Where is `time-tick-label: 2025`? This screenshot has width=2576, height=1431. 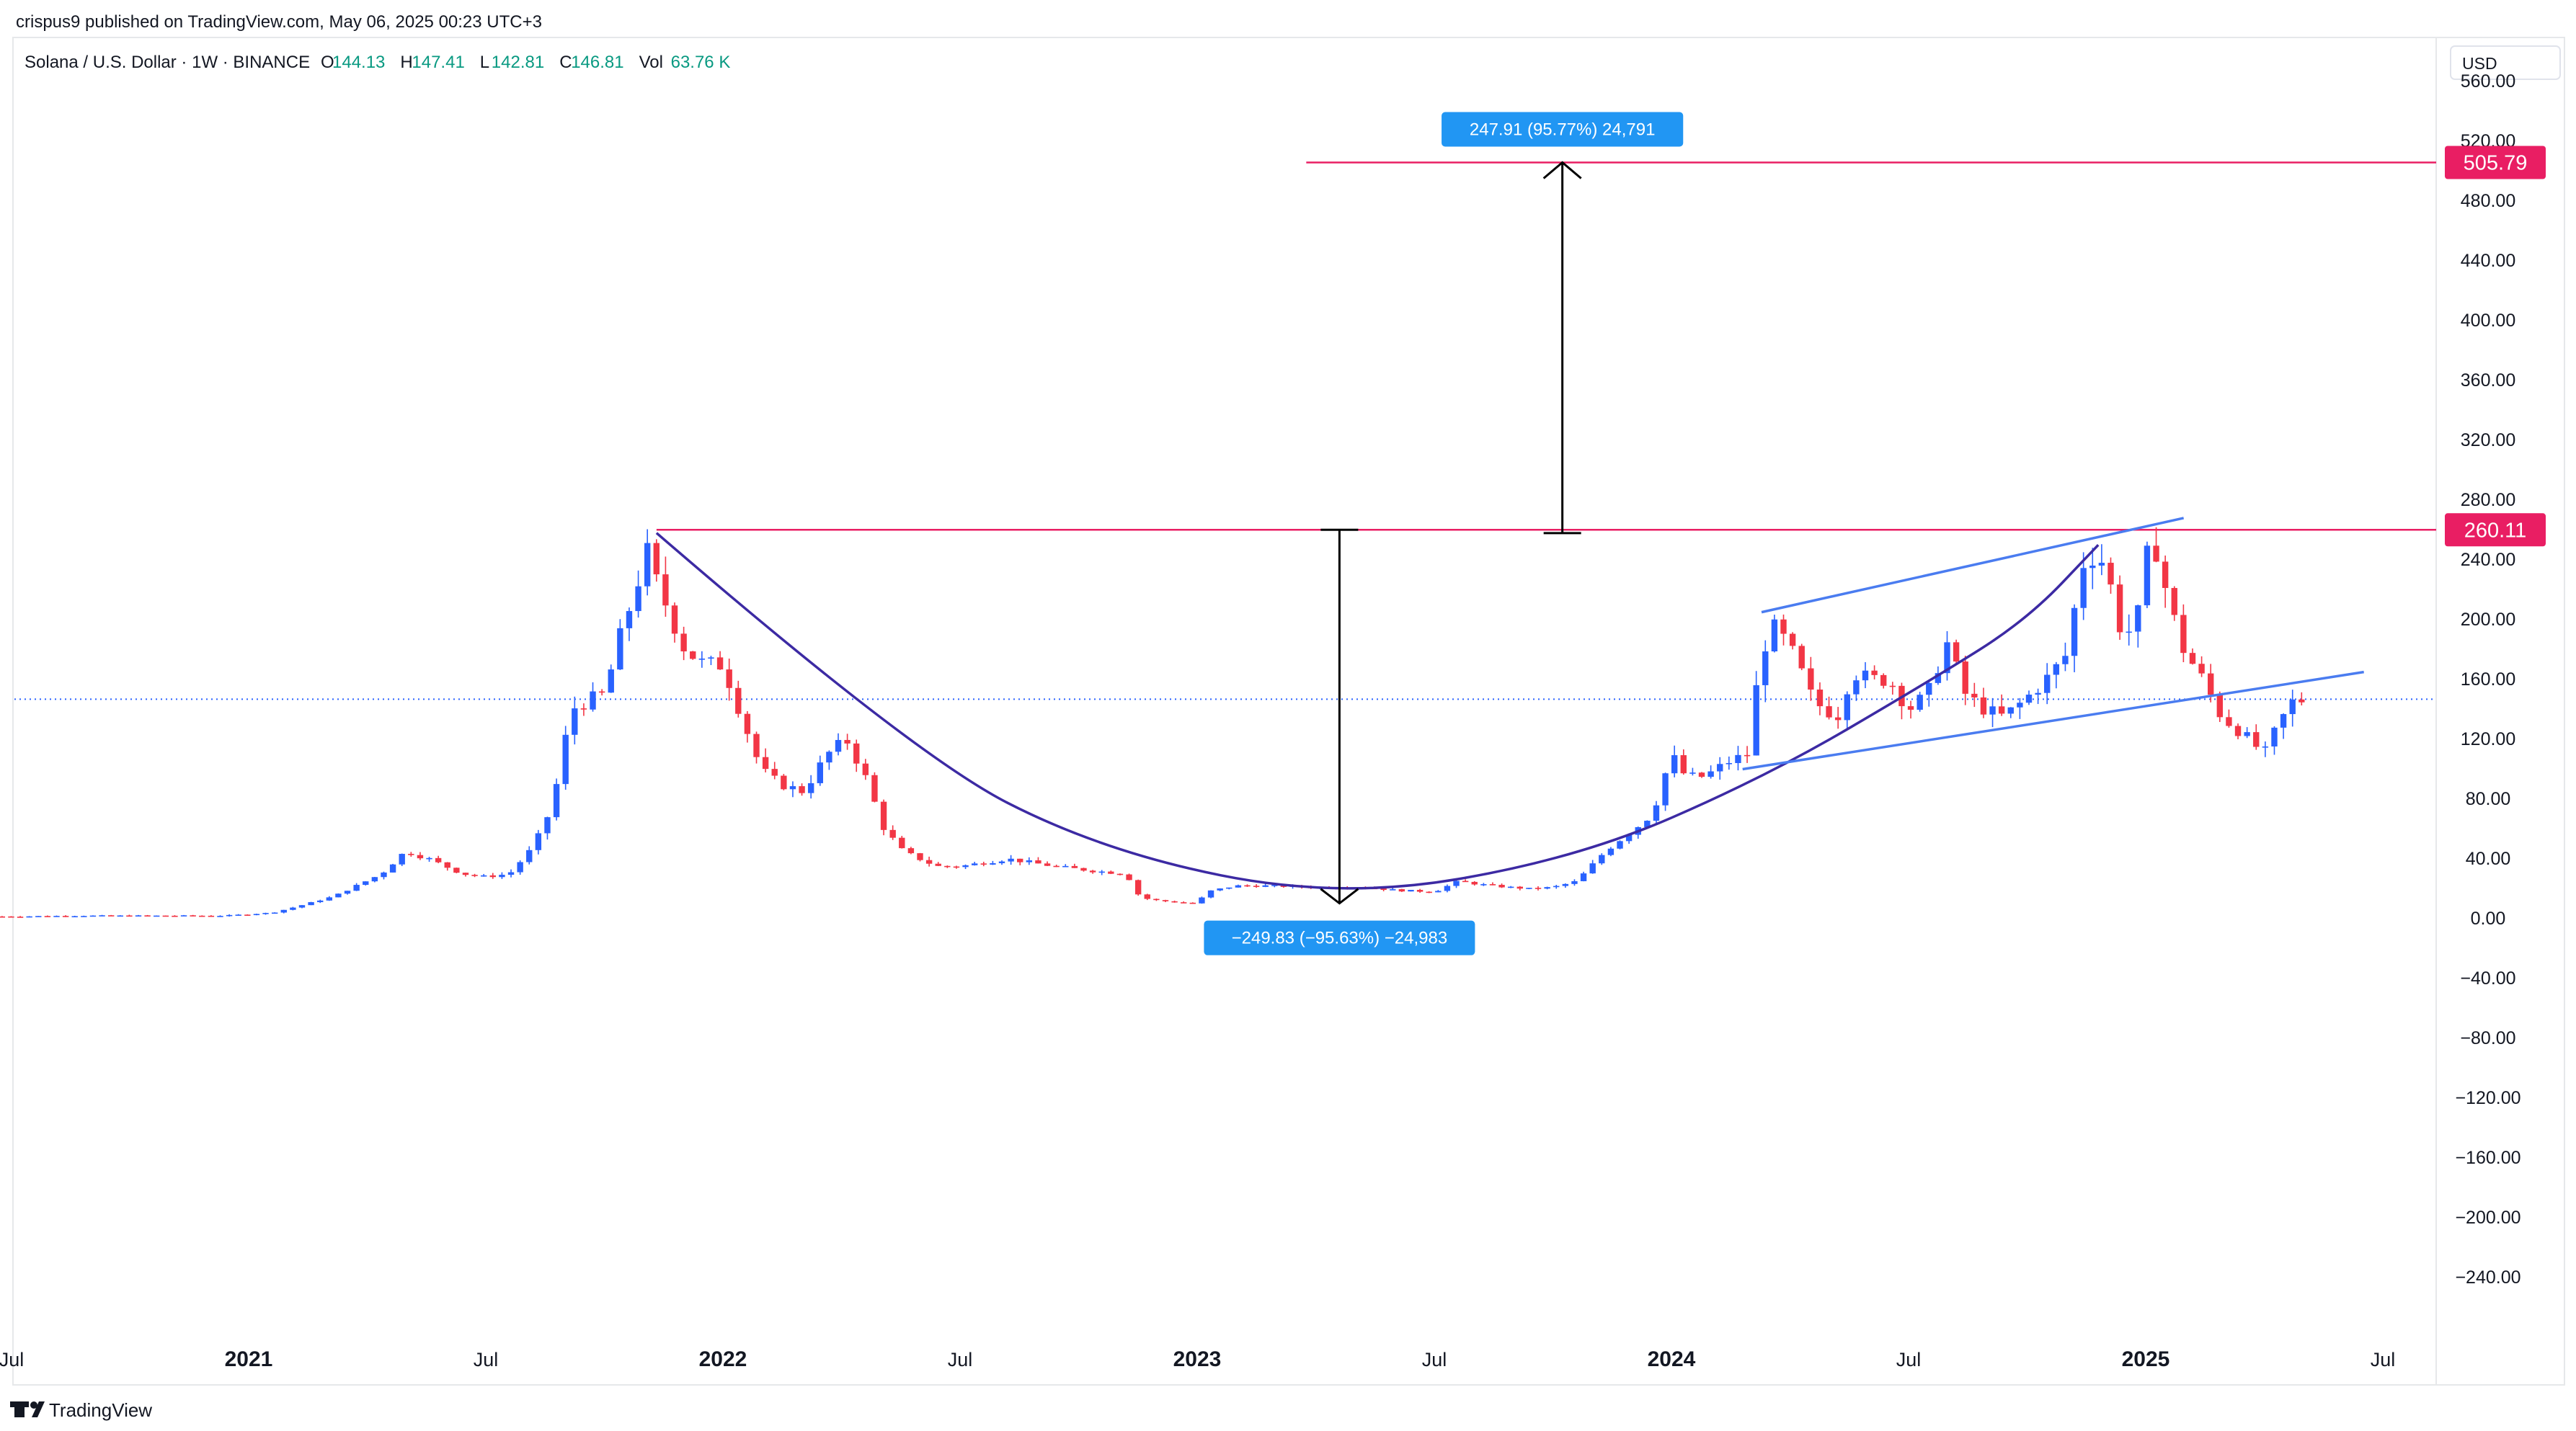 time-tick-label: 2025 is located at coordinates (2146, 1359).